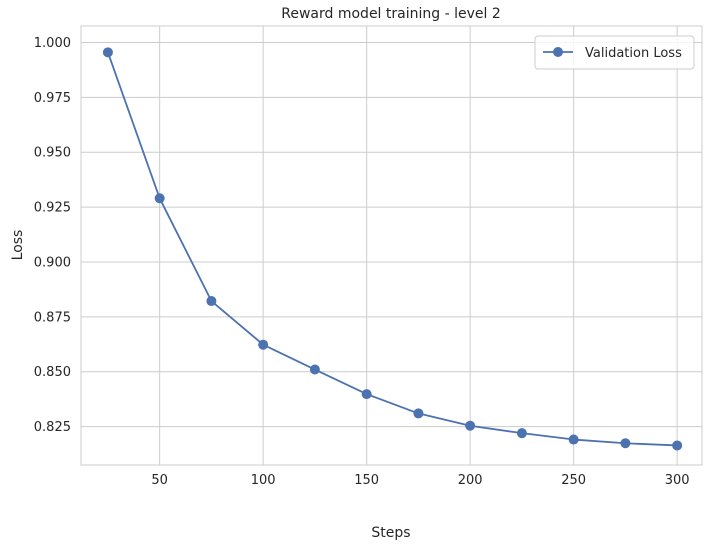 The image size is (712, 555). What do you see at coordinates (52, 43) in the screenshot?
I see `y-tick-label: 1.000` at bounding box center [52, 43].